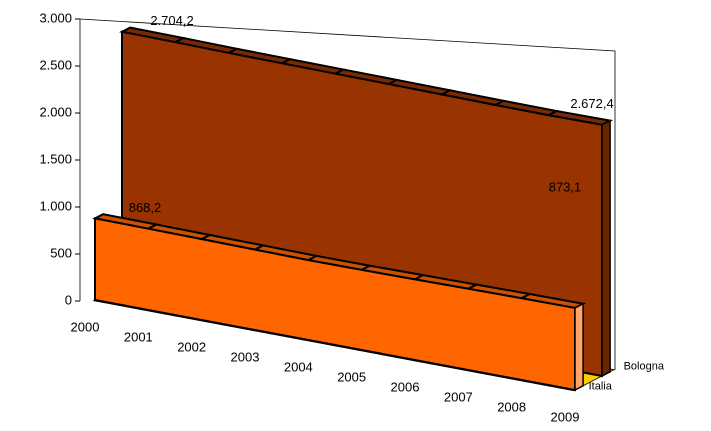 This screenshot has width=711, height=431. I want to click on depth-label: Bologna, so click(644, 367).